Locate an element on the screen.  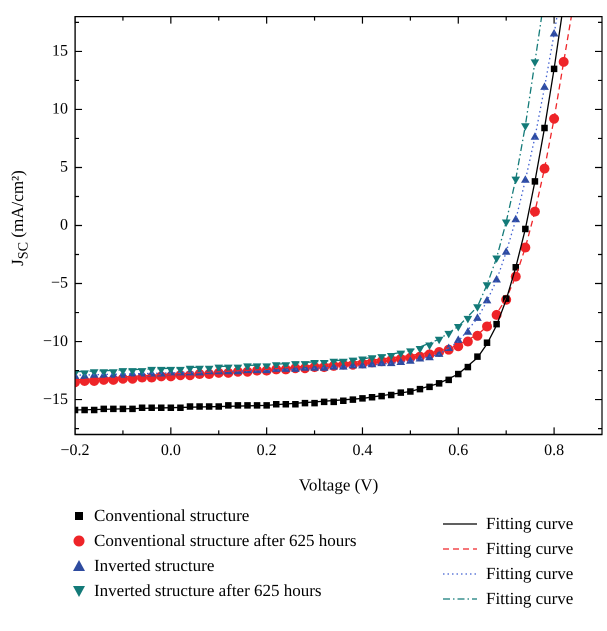
legend-label: Conventional structure after 625 hours is located at coordinates (225, 540).